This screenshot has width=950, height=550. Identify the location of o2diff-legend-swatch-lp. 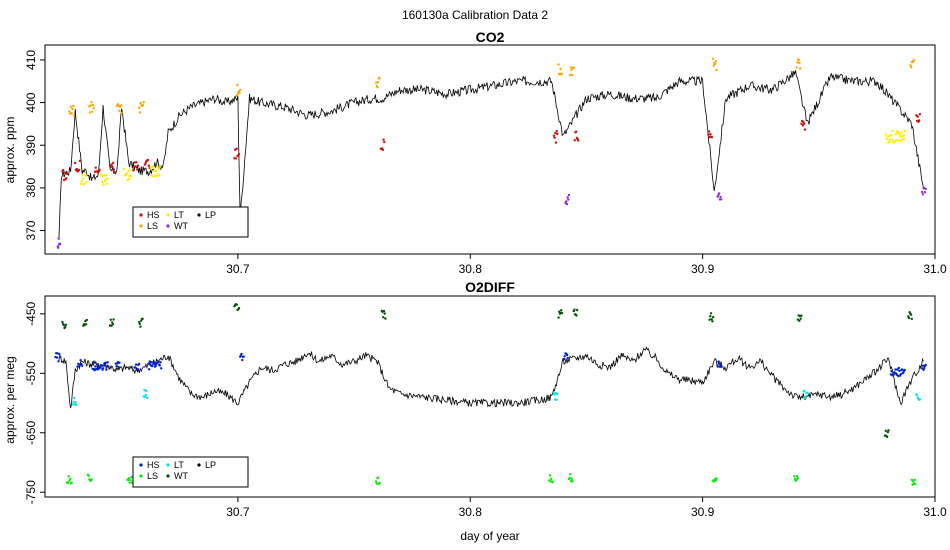
(199, 465).